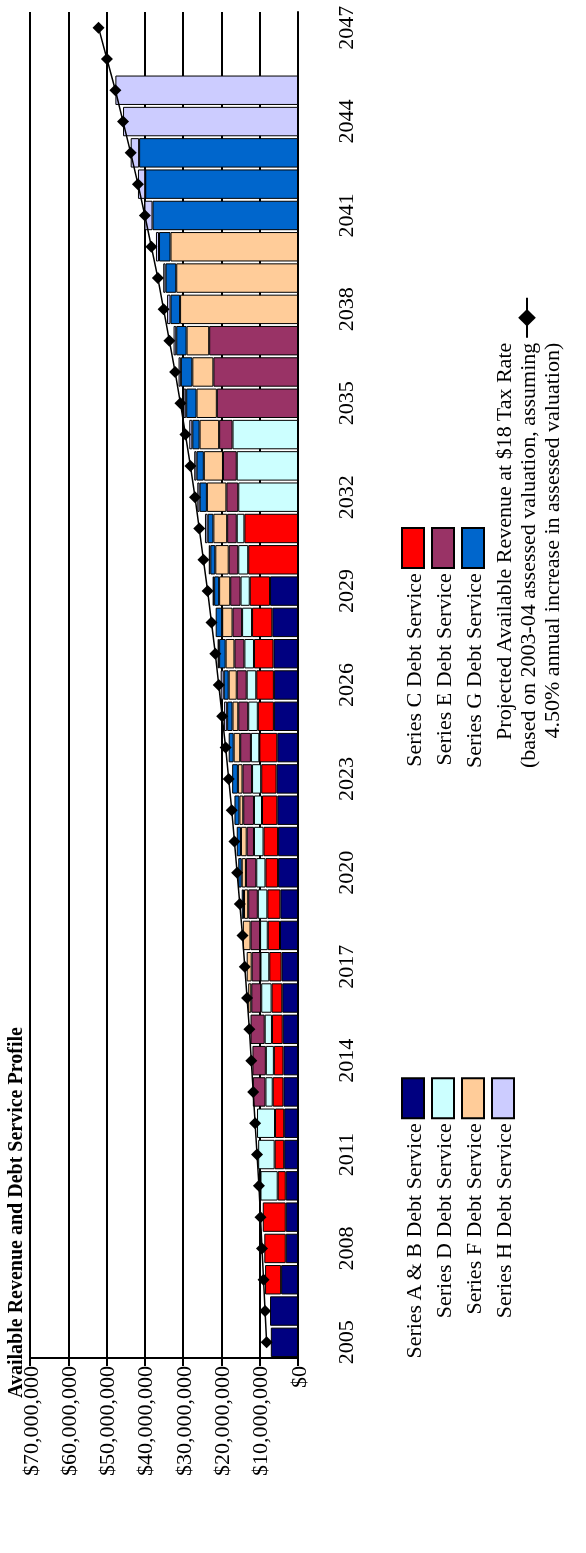  Describe the element at coordinates (345, 591) in the screenshot. I see `y-tick-label: 2029` at that location.